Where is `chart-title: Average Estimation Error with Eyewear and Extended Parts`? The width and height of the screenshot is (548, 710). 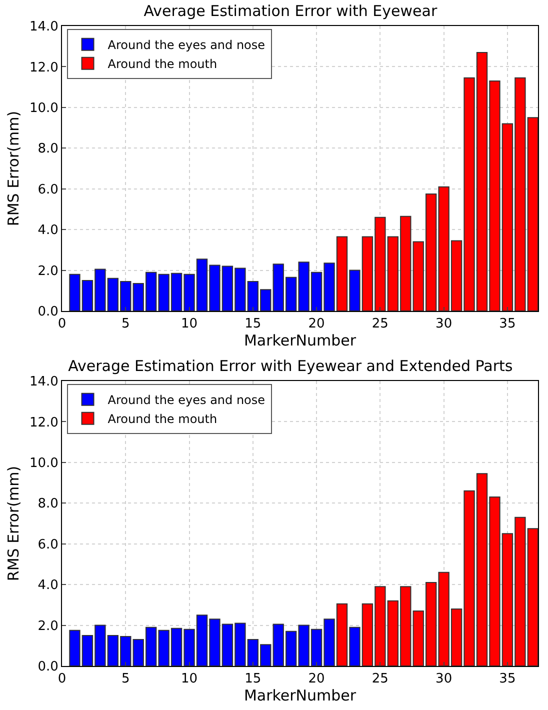
chart-title: Average Estimation Error with Eyewear and Extended Parts is located at coordinates (290, 365).